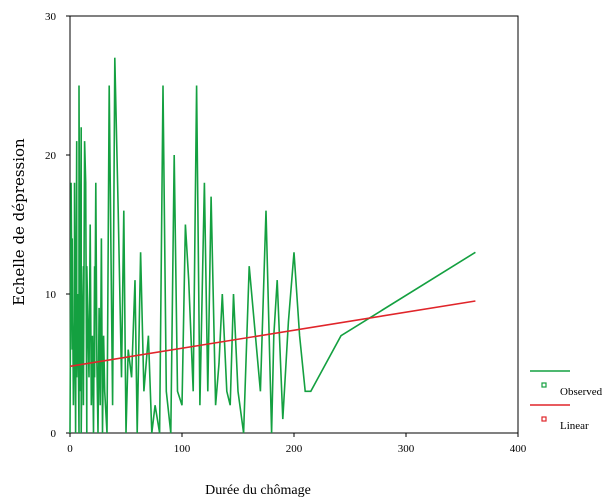 Image resolution: width=614 pixels, height=500 pixels. Describe the element at coordinates (51, 17) in the screenshot. I see `y-tick-label: 30` at that location.